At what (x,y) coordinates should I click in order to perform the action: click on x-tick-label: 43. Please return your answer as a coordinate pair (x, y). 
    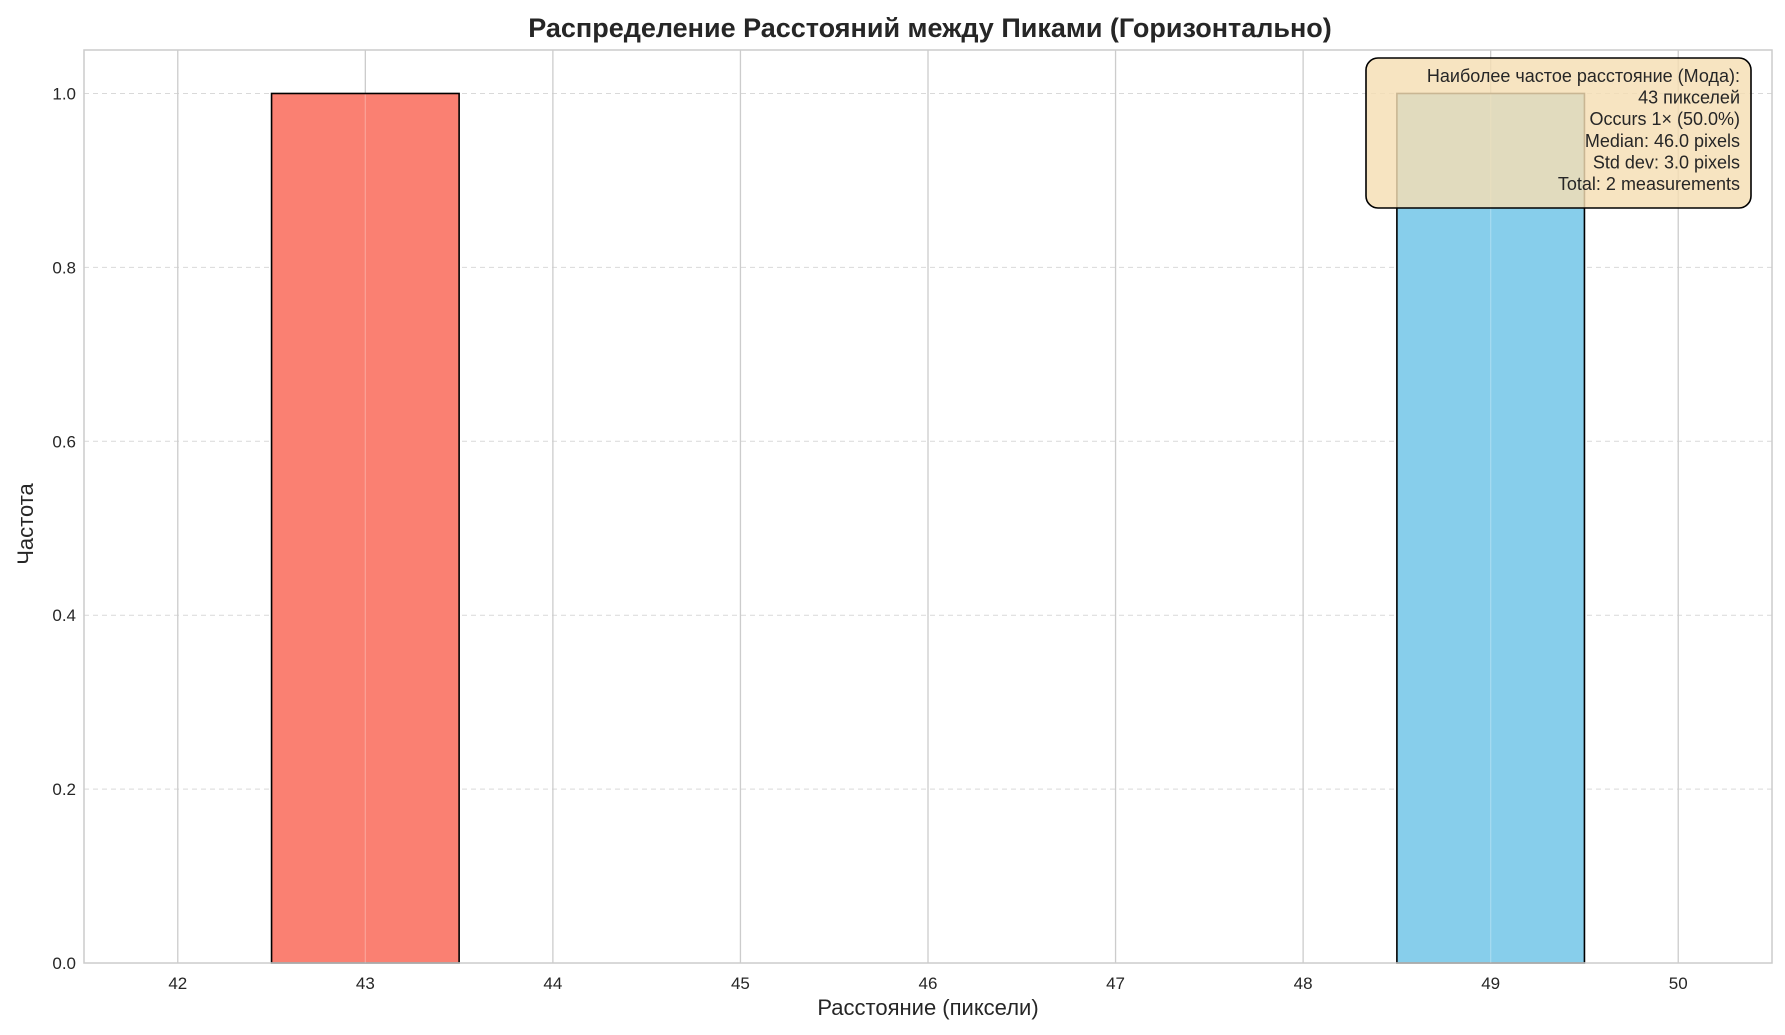
    Looking at the image, I should click on (365, 983).